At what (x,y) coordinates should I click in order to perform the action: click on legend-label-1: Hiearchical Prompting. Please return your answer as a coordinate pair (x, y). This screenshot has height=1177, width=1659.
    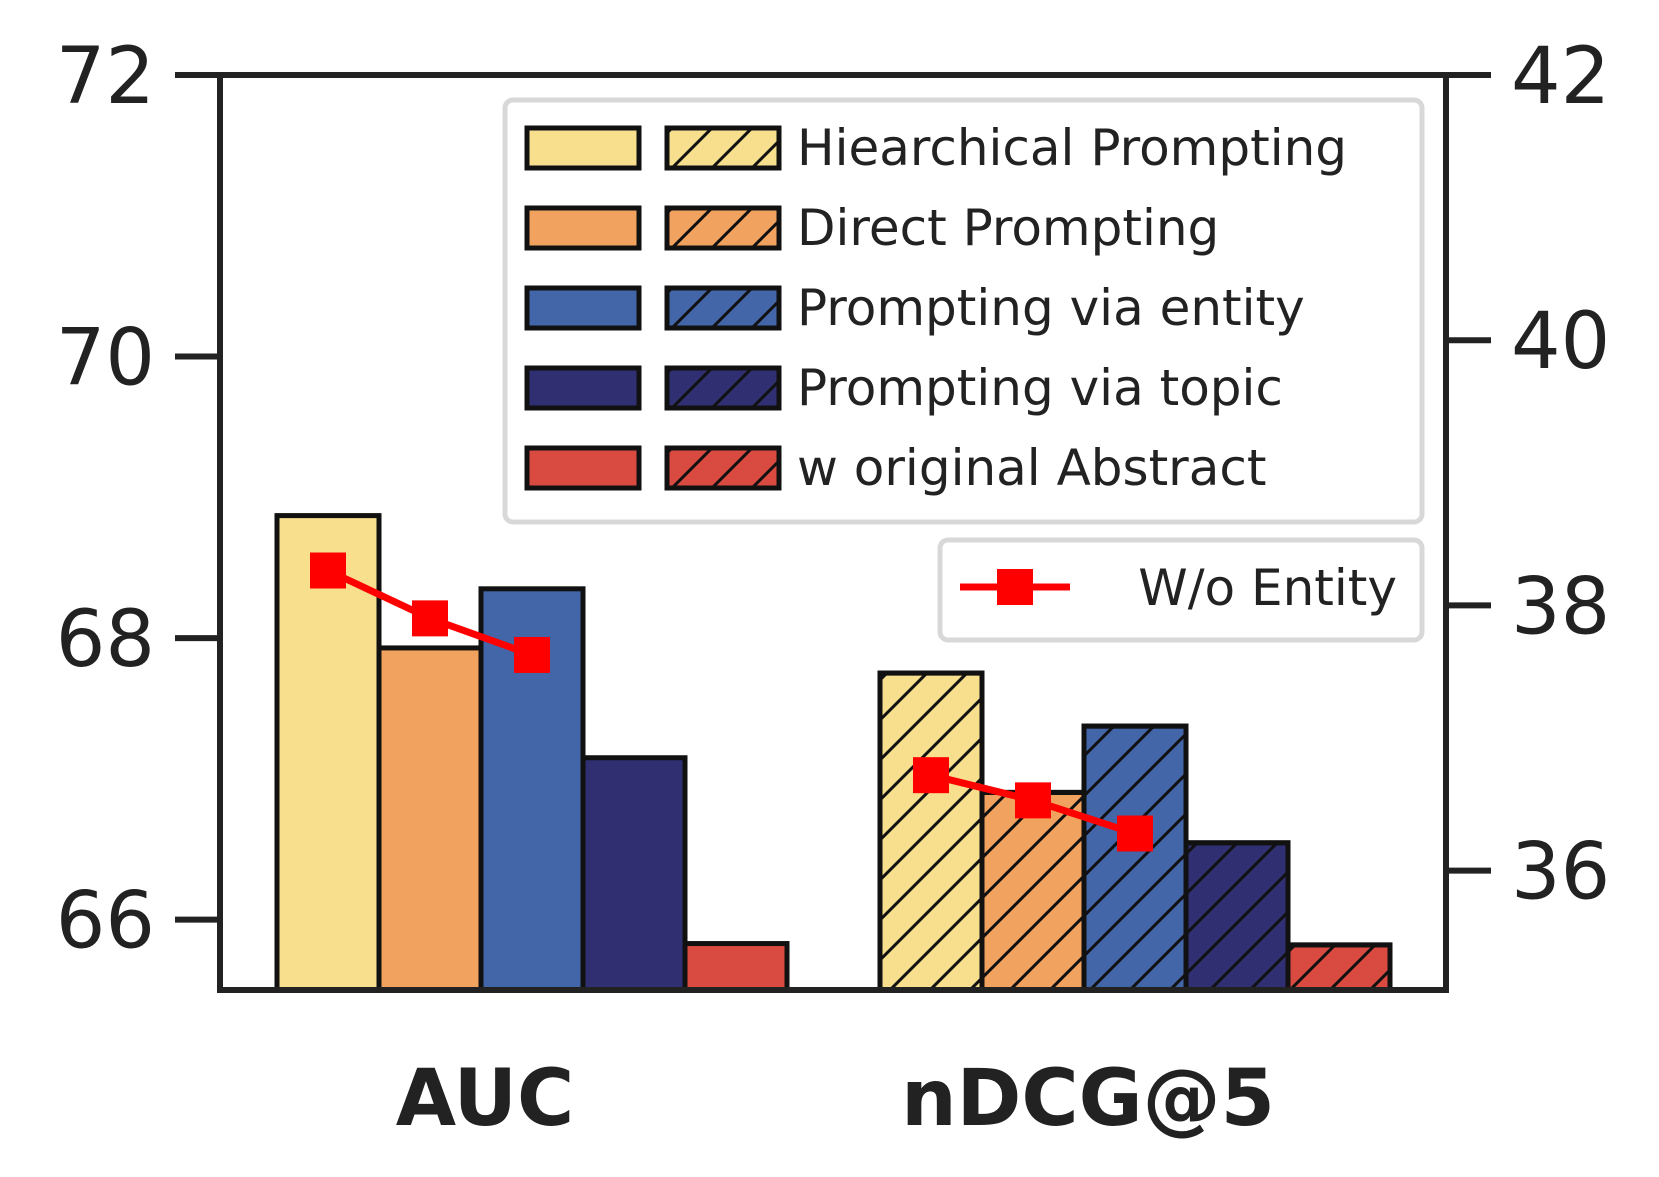
    Looking at the image, I should click on (1072, 148).